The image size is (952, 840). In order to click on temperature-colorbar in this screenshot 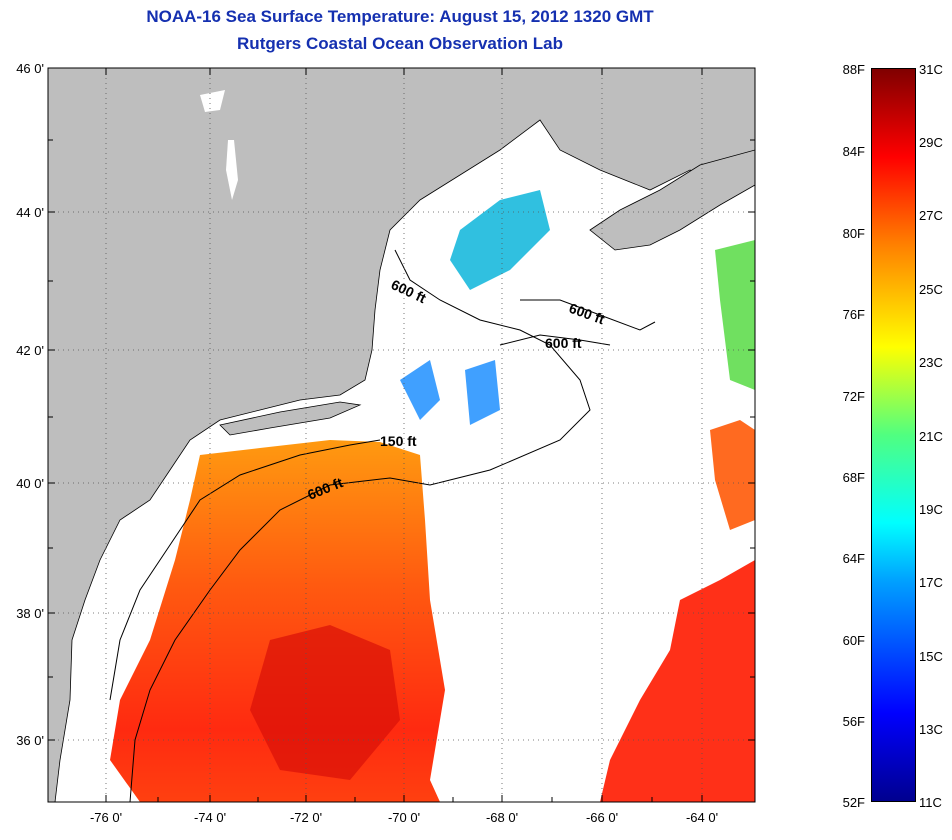, I will do `click(893, 435)`.